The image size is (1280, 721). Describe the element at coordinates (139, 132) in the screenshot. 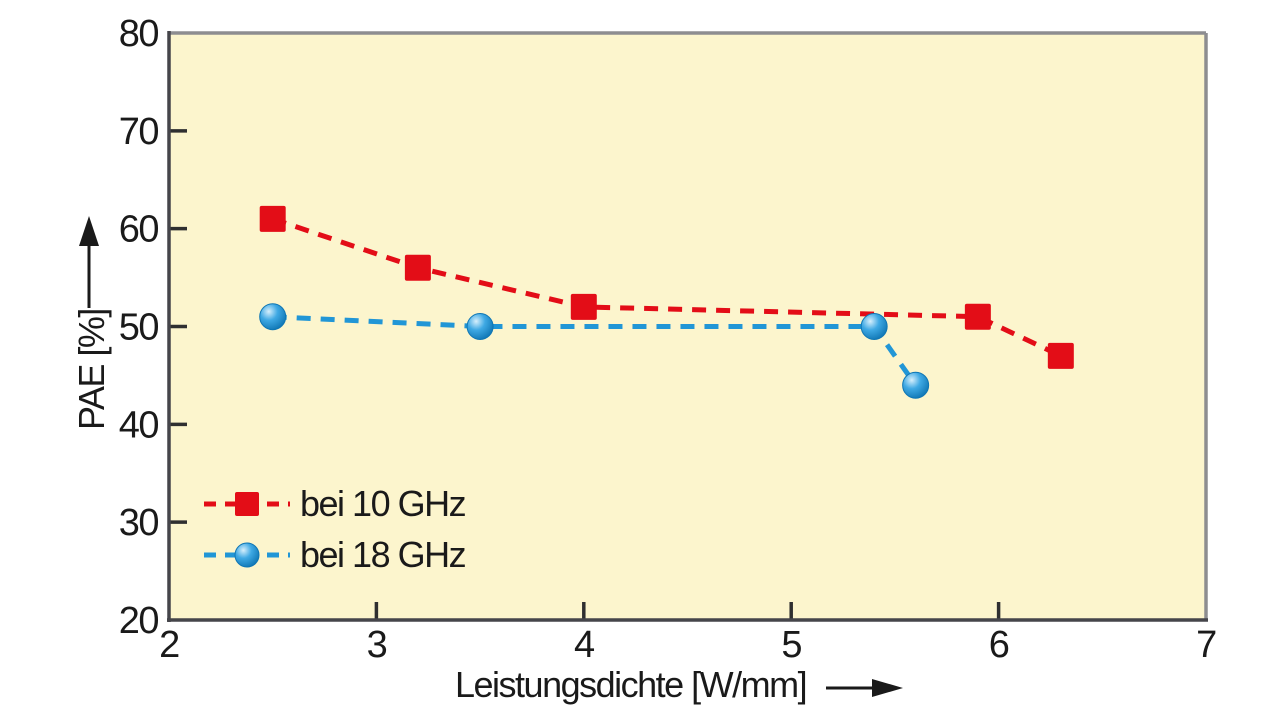

I see `y-tick-label: 70` at that location.